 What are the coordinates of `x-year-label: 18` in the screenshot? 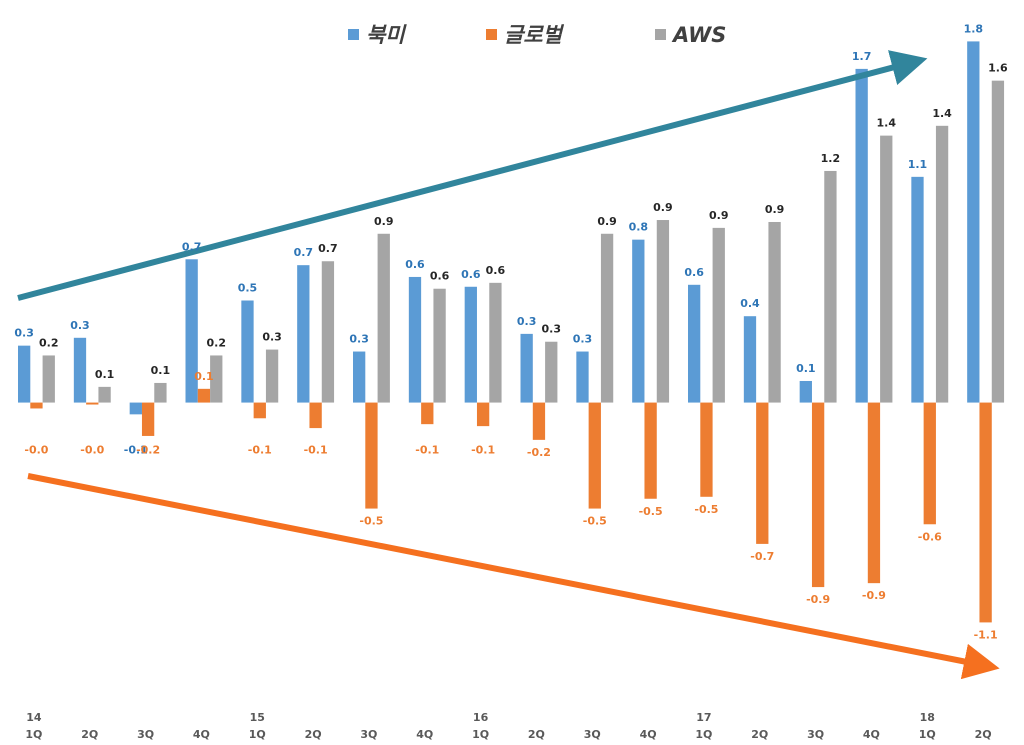 It's located at (927, 717).